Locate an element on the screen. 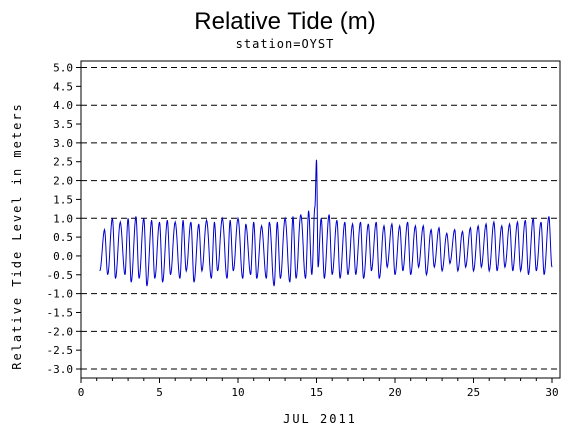 This screenshot has height=430, width=570. y-tick-label: 4.5 is located at coordinates (63, 86).